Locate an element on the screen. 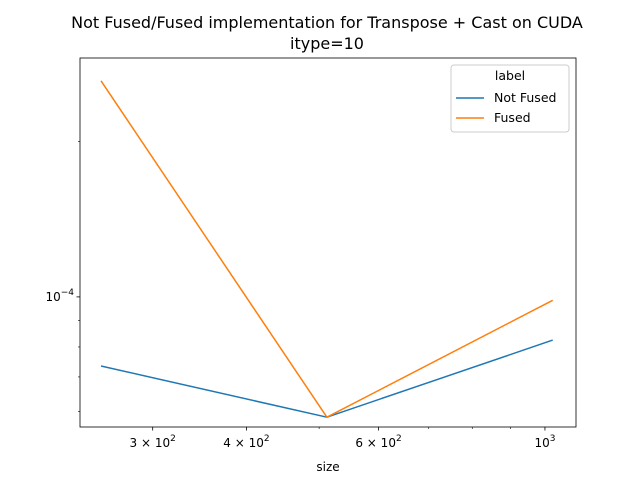 The height and width of the screenshot is (480, 640). x-axis-ticks: 3 × 102 4 × 102 6 × 102 103 is located at coordinates (342, 438).